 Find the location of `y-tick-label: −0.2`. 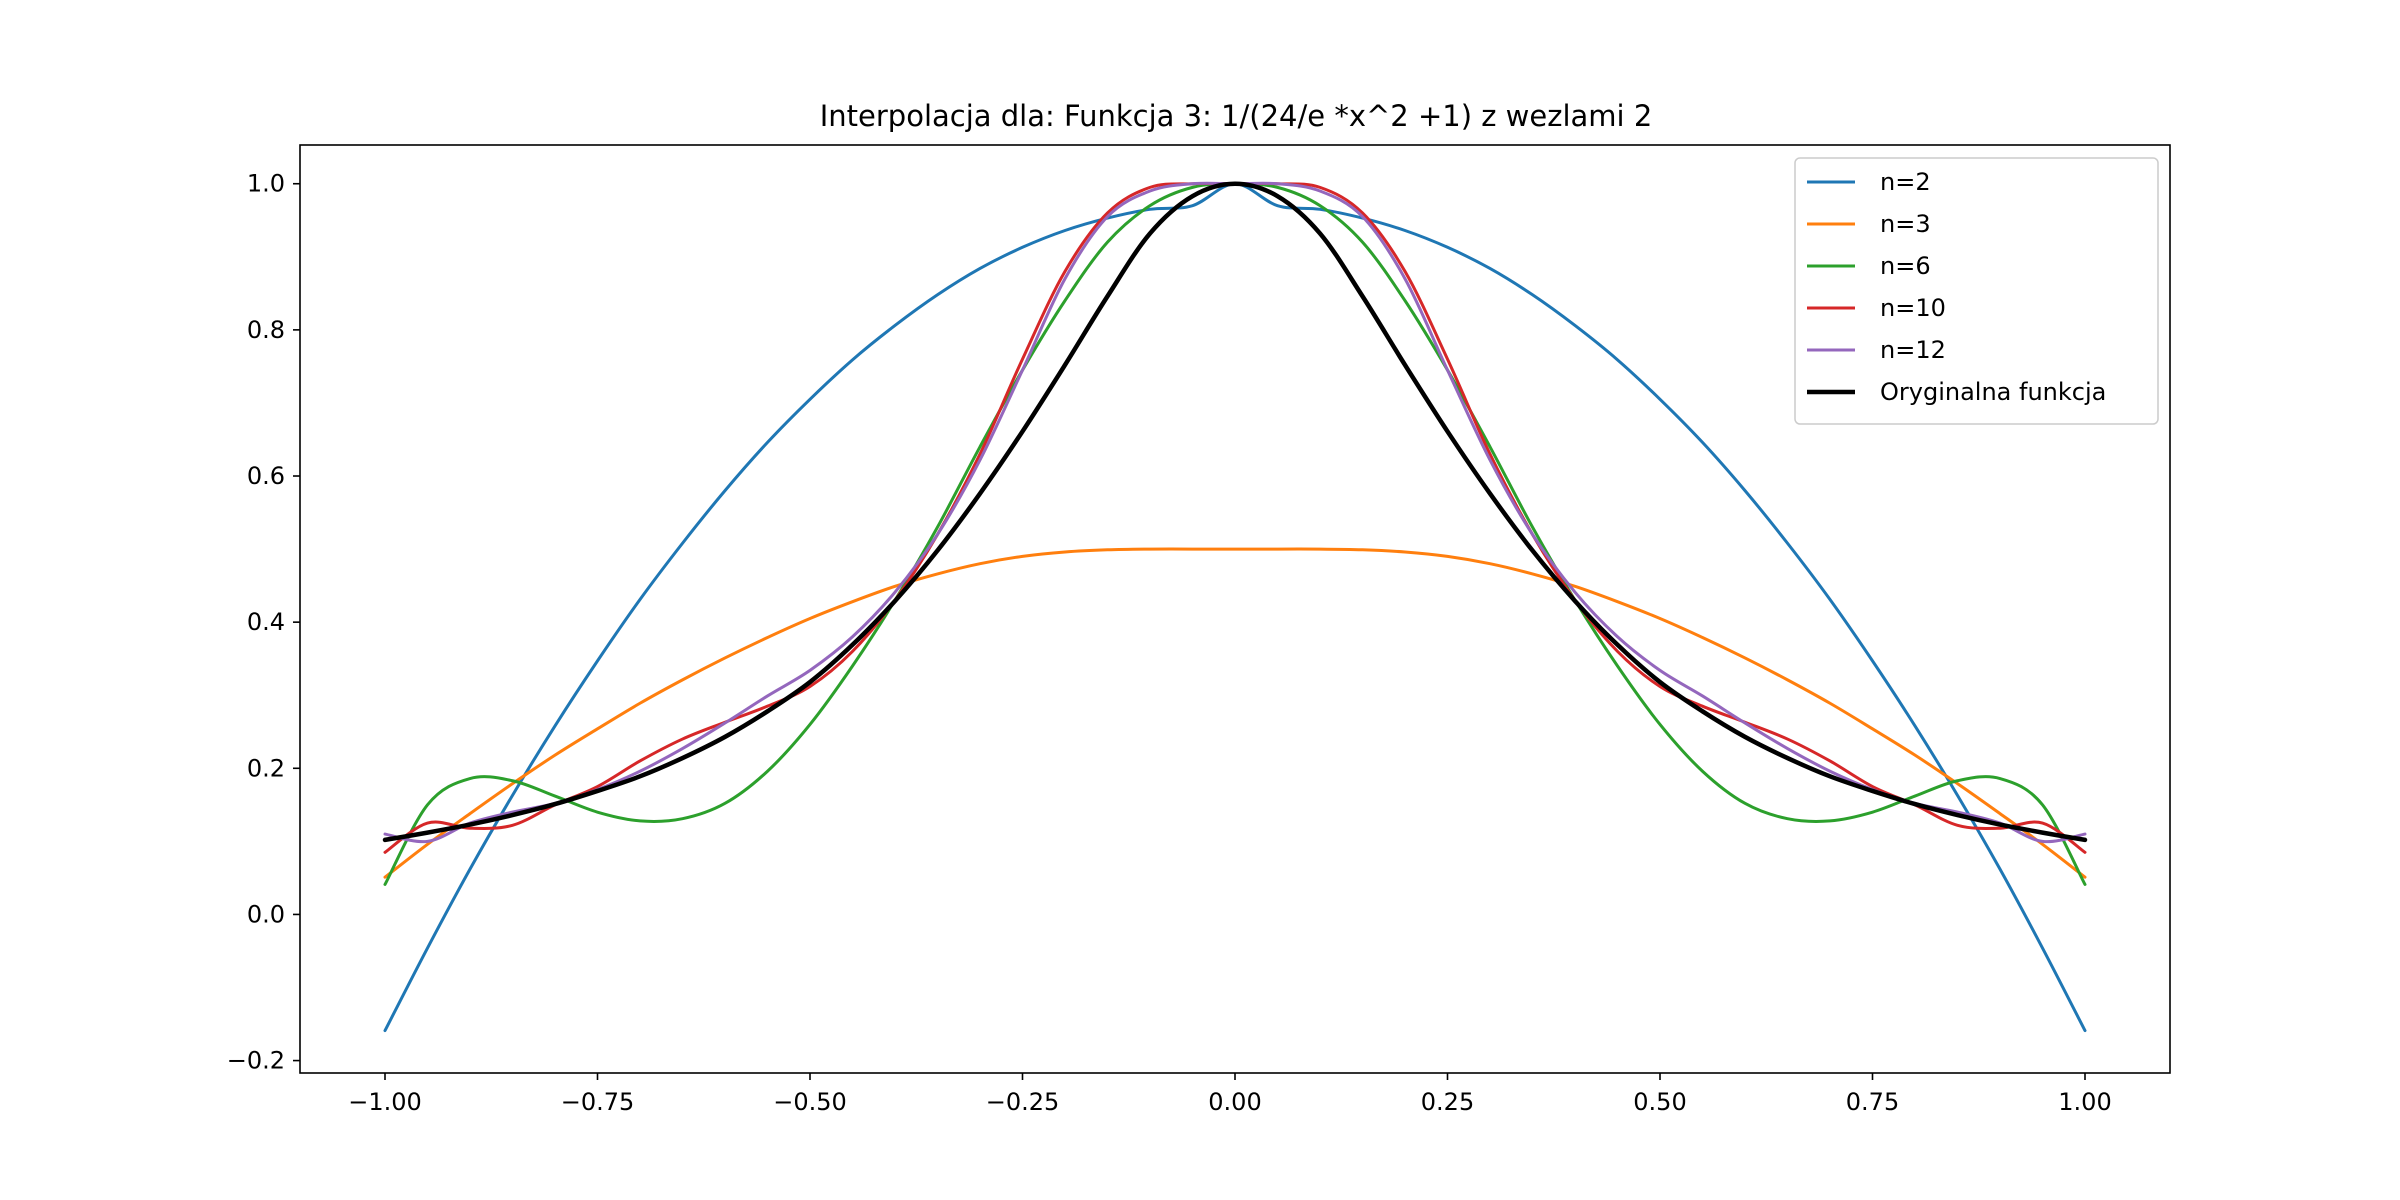

y-tick-label: −0.2 is located at coordinates (256, 1061).